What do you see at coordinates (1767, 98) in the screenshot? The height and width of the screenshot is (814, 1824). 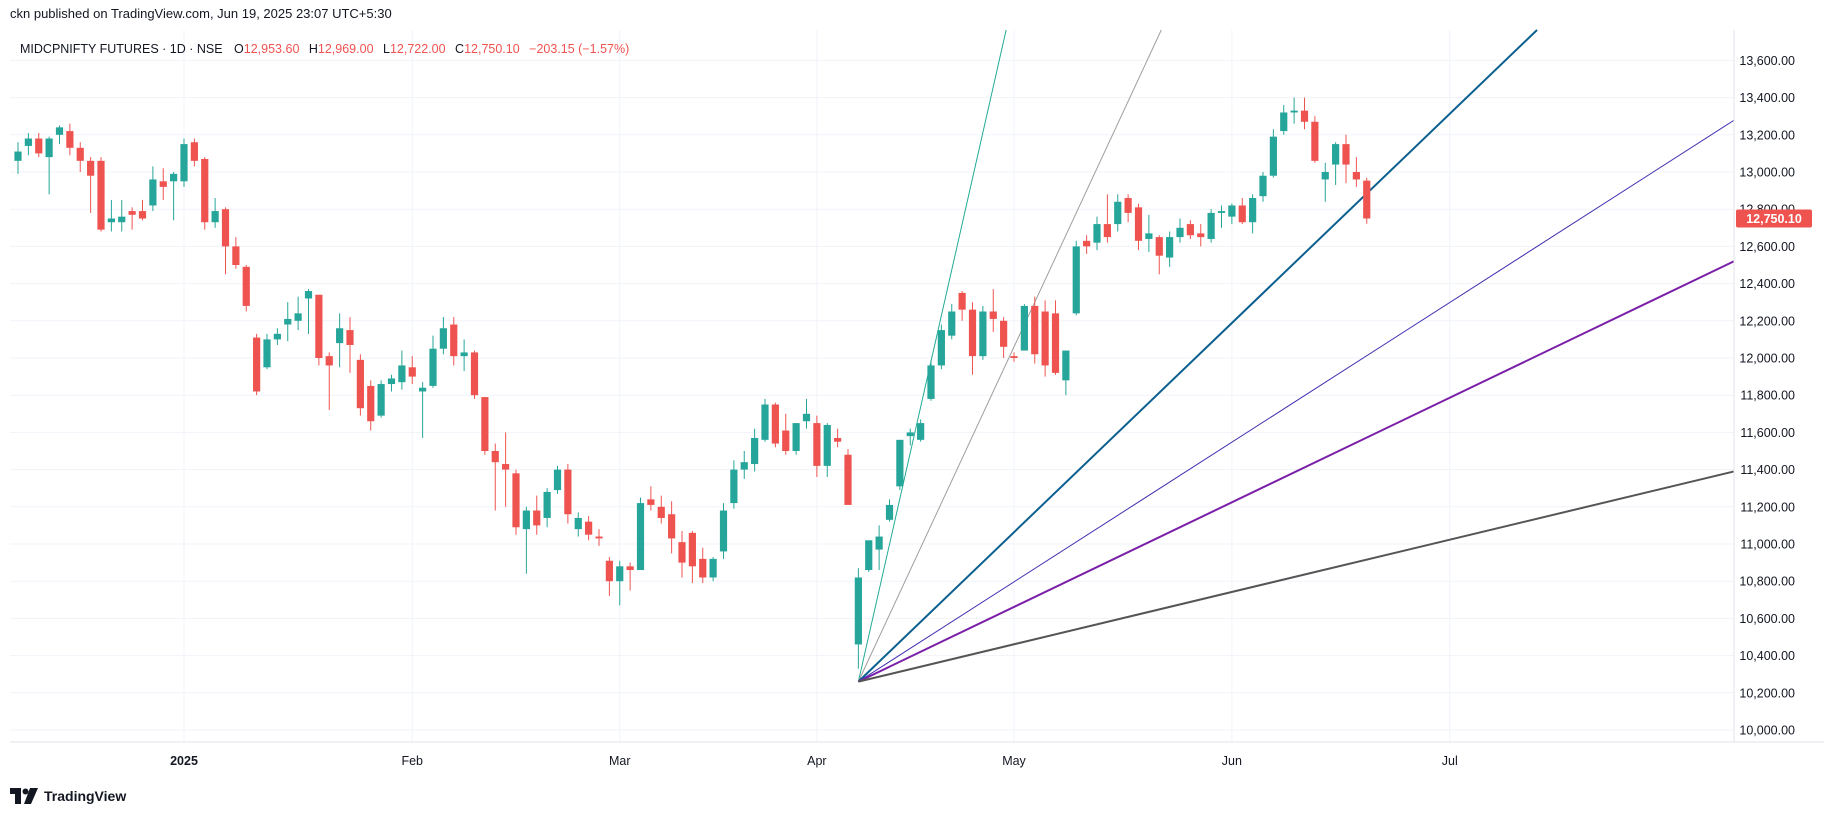 I see `price-tick-label: 13,400.00` at bounding box center [1767, 98].